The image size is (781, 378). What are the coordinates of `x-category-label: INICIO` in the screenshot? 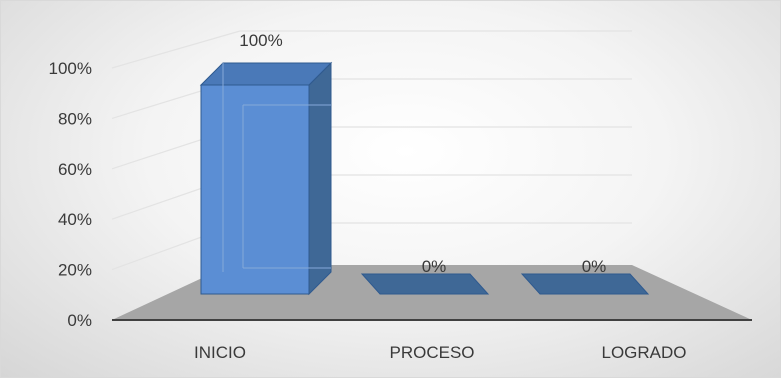 It's located at (220, 352).